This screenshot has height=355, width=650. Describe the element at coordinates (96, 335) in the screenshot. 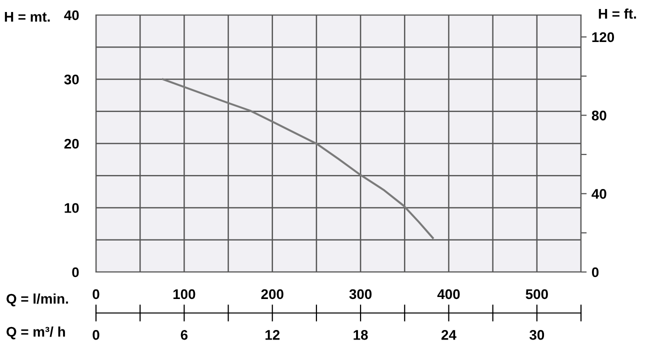

I see `x2-tick-label: 0` at that location.